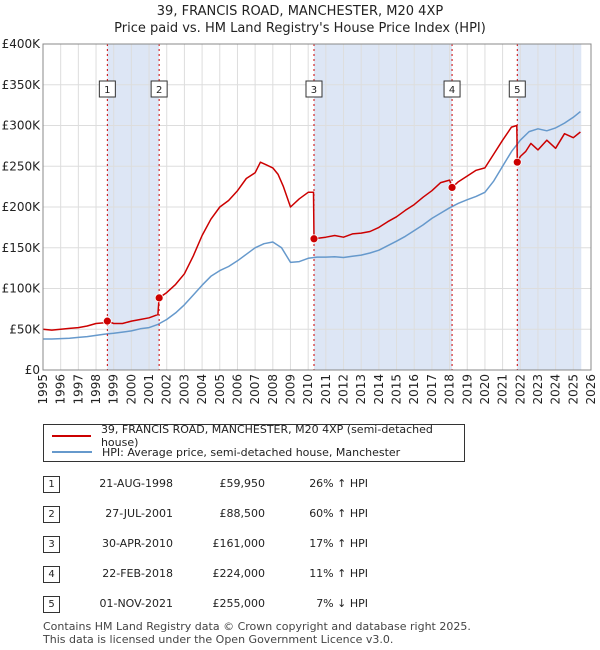  Describe the element at coordinates (22, 289) in the screenshot. I see `y-tick-label: £100K` at that location.